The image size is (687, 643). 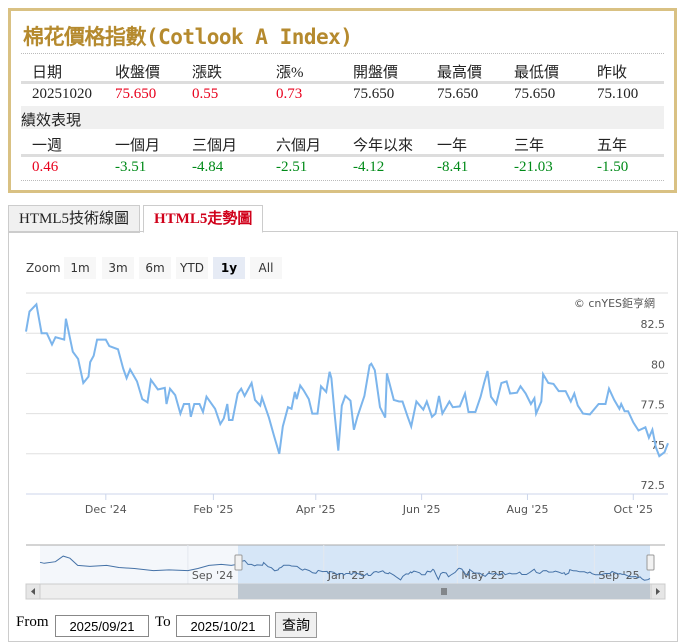 I want to click on zoom-label: Zoom, so click(x=43, y=268).